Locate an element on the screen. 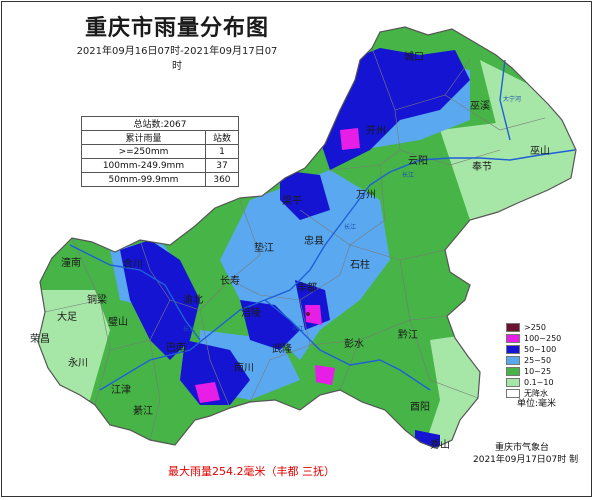  table-row: >=250mm 1 is located at coordinates (160, 151).